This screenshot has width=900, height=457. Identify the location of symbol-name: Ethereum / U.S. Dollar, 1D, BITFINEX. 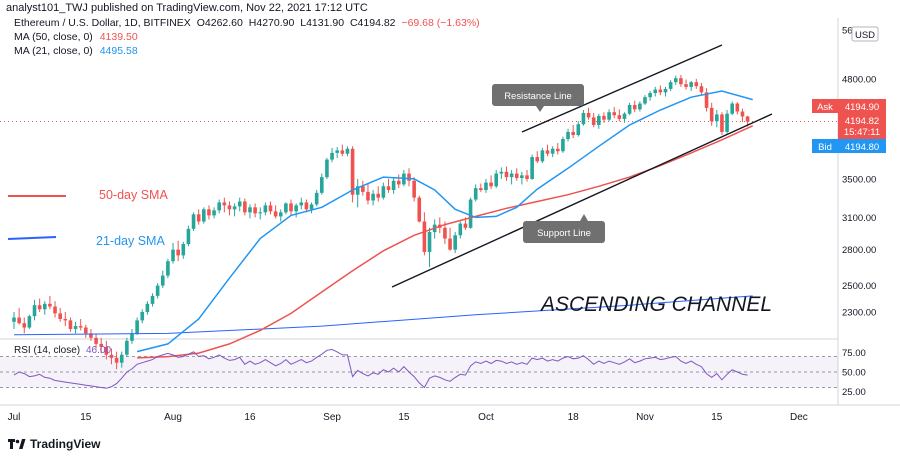
(102, 23).